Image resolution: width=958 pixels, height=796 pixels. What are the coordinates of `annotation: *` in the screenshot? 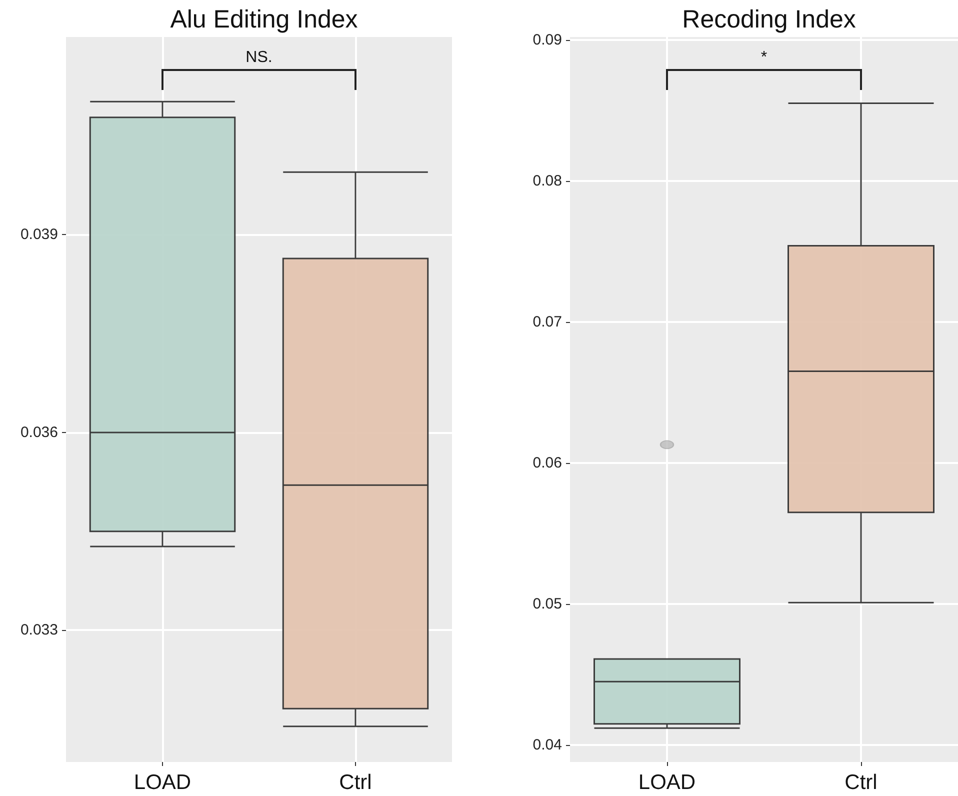 It's located at (764, 57).